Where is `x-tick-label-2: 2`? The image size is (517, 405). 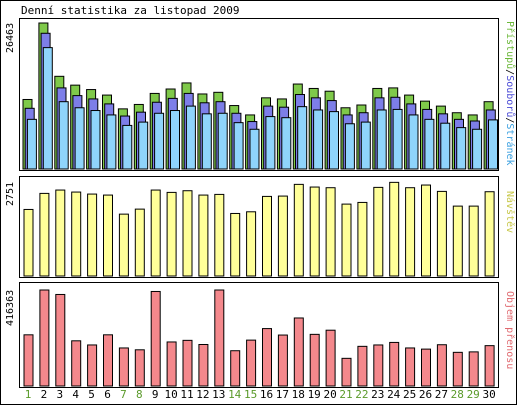 x-tick-label-2: 2 is located at coordinates (44, 394).